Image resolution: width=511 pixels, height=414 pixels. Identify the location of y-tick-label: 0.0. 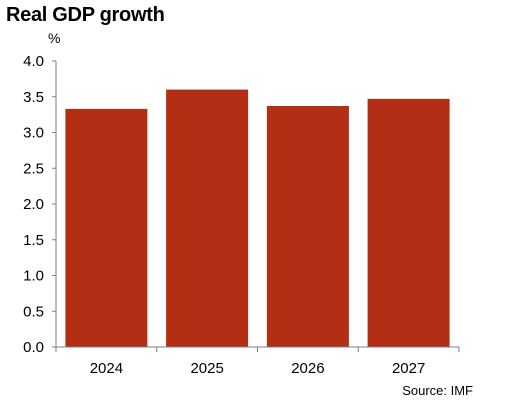
(33, 347).